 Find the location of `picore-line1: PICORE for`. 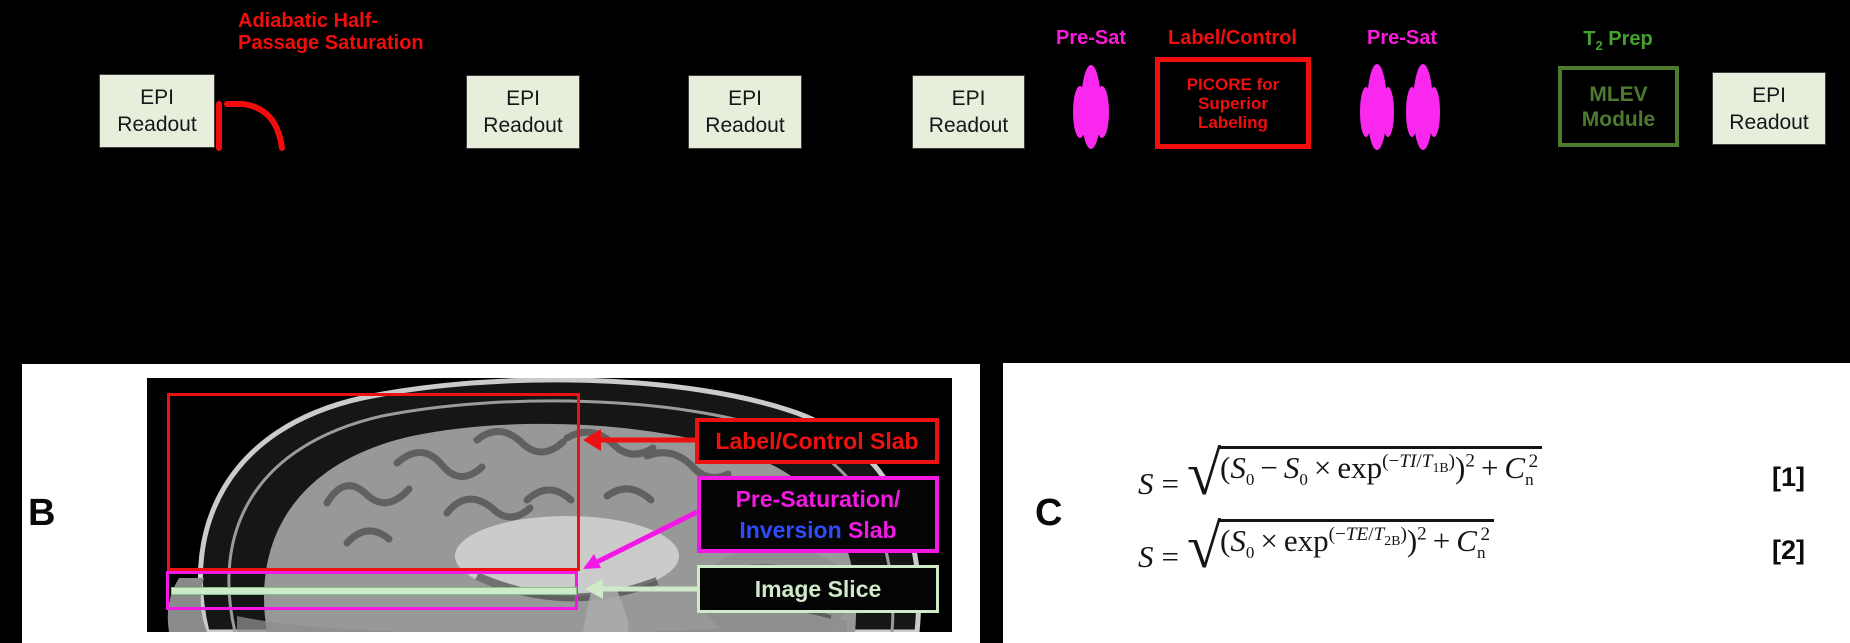

picore-line1: PICORE for is located at coordinates (1233, 84).